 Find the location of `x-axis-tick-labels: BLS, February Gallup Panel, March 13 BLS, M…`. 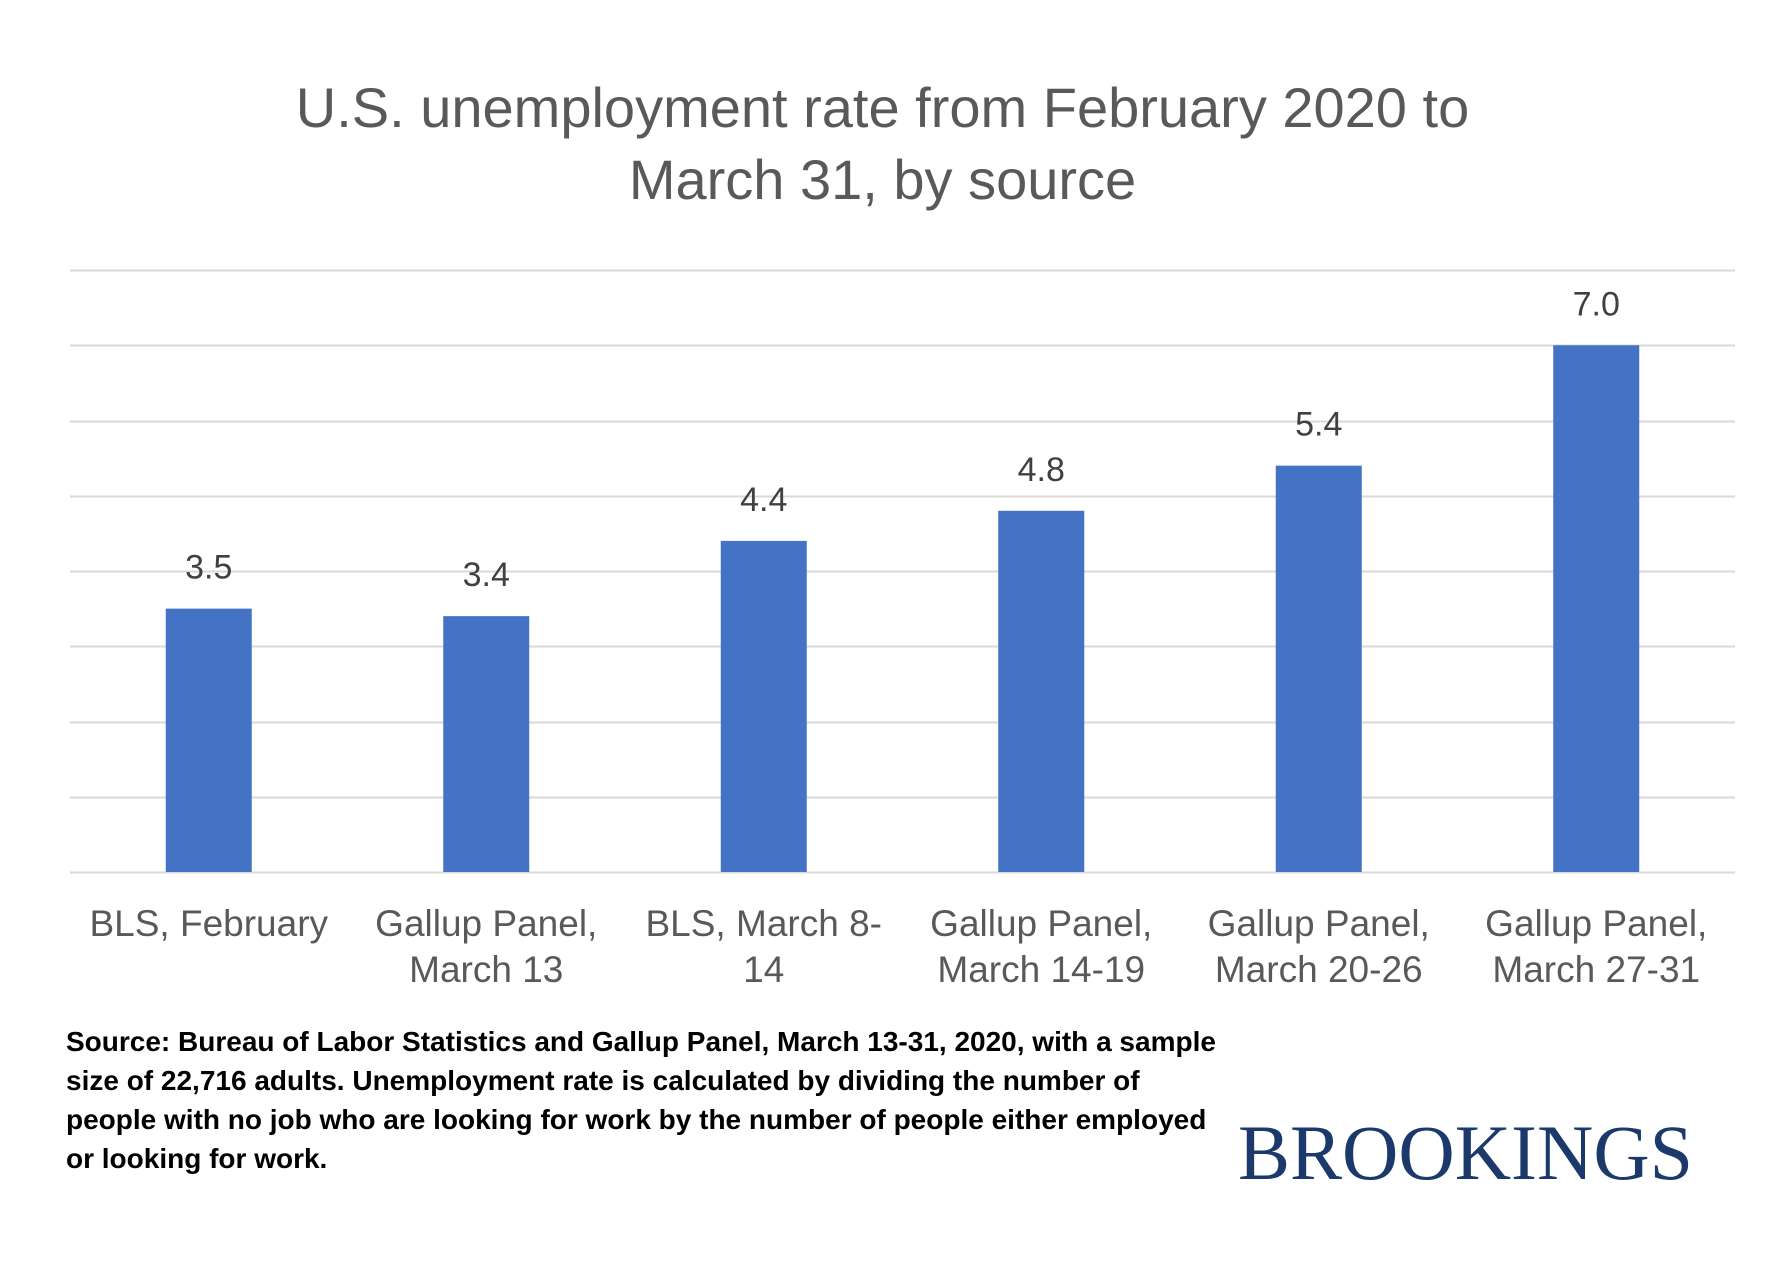

x-axis-tick-labels: BLS, February Gallup Panel, March 13 BLS, M… is located at coordinates (898, 946).